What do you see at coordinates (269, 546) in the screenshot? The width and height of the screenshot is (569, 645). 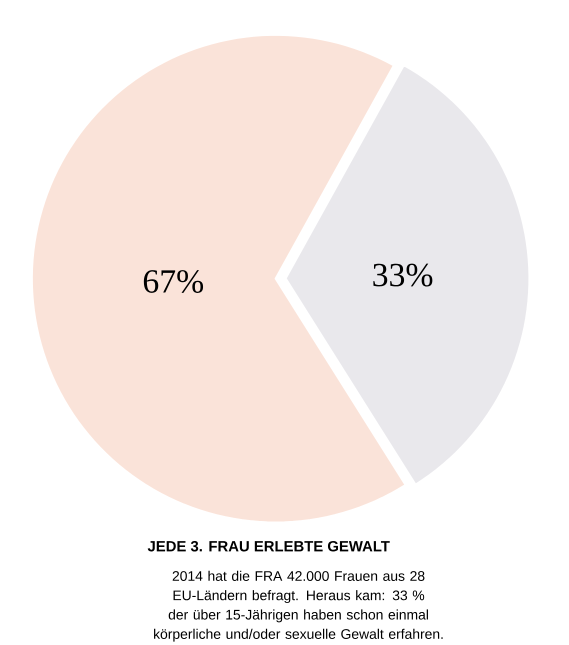 I see `text: JEDE 3. FRAU ERLEBTE GEWALT` at bounding box center [269, 546].